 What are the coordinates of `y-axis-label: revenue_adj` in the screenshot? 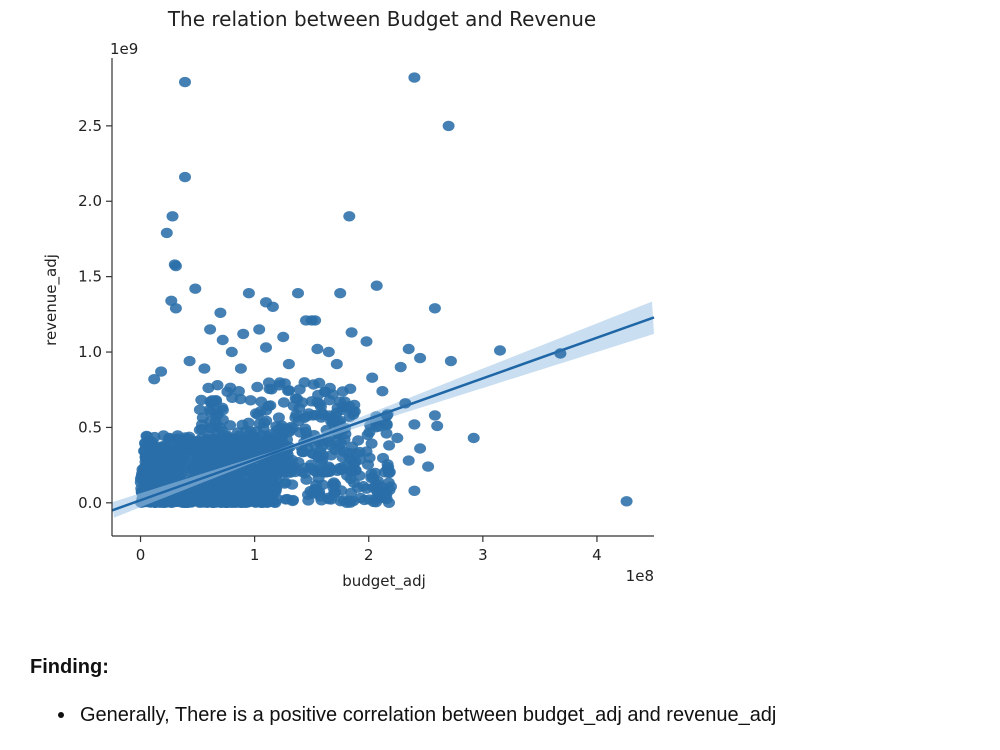 It's located at (51, 300).